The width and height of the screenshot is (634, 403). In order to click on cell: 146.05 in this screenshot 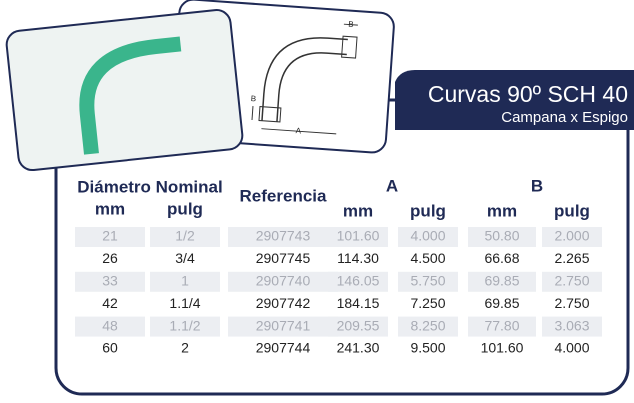, I will do `click(358, 281)`.